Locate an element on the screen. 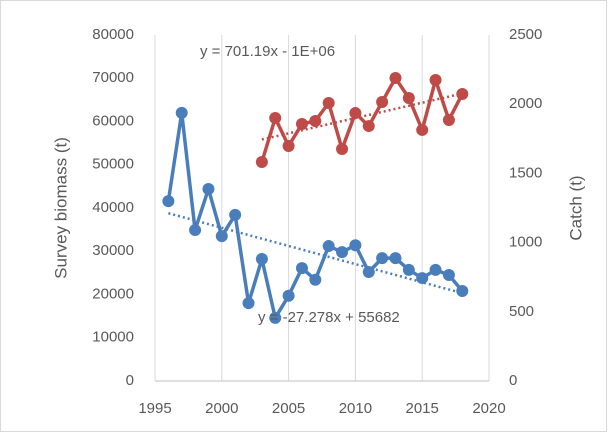 The height and width of the screenshot is (433, 608). x-tick-label: 2005 is located at coordinates (288, 408).